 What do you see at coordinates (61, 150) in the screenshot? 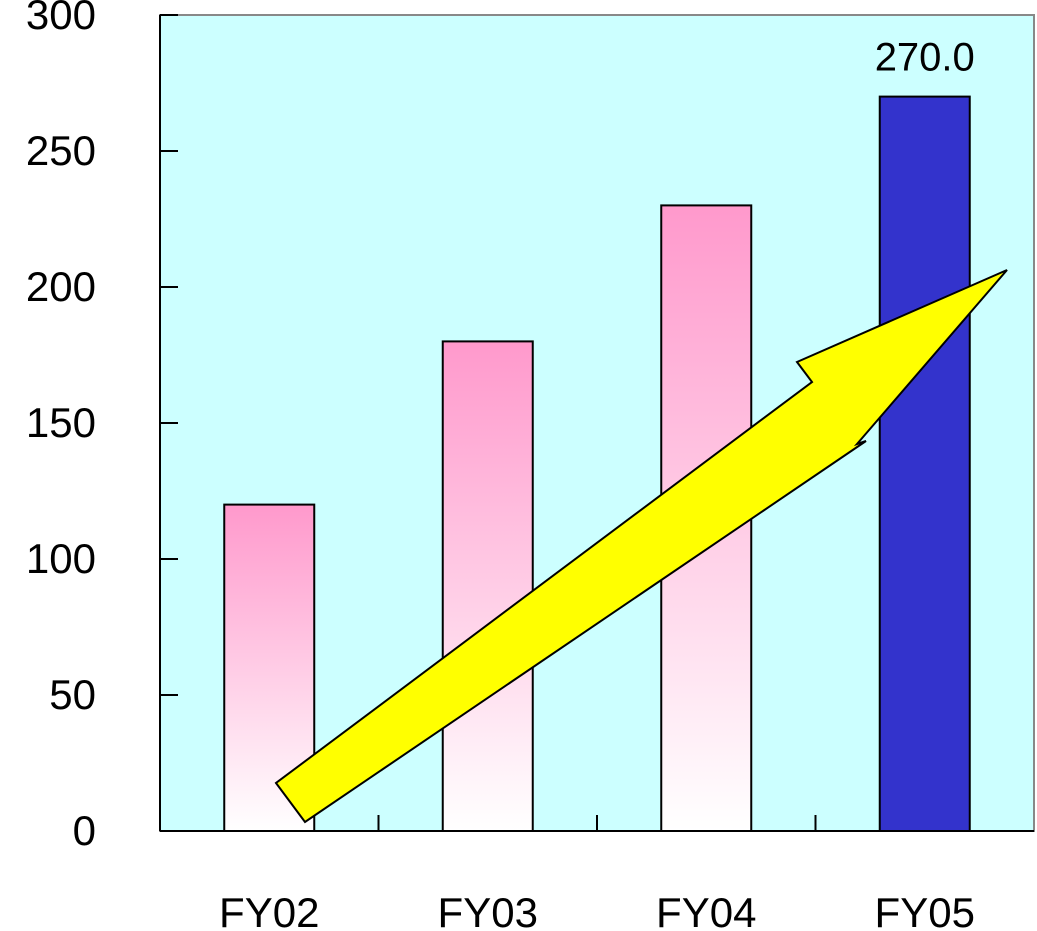
I see `y-tick-label-250: 250` at bounding box center [61, 150].